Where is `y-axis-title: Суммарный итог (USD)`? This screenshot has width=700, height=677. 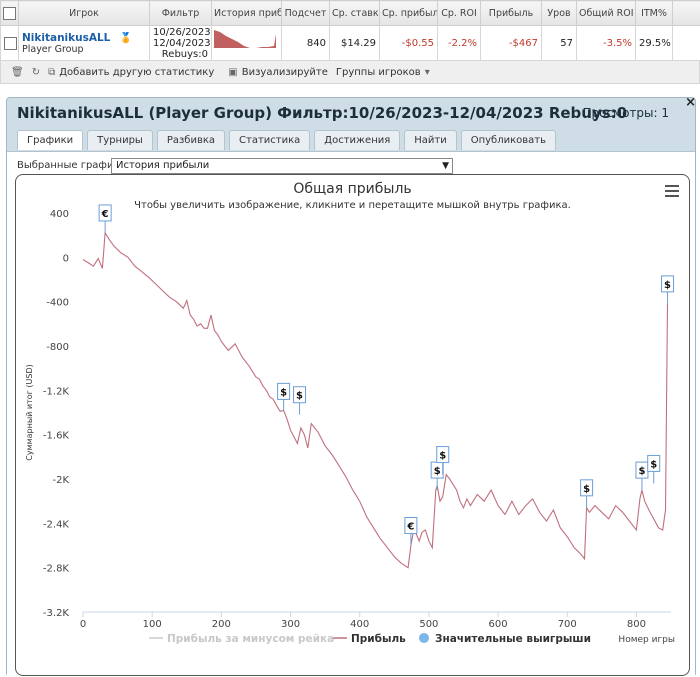
y-axis-title: Суммарный итог (USD) is located at coordinates (29, 412).